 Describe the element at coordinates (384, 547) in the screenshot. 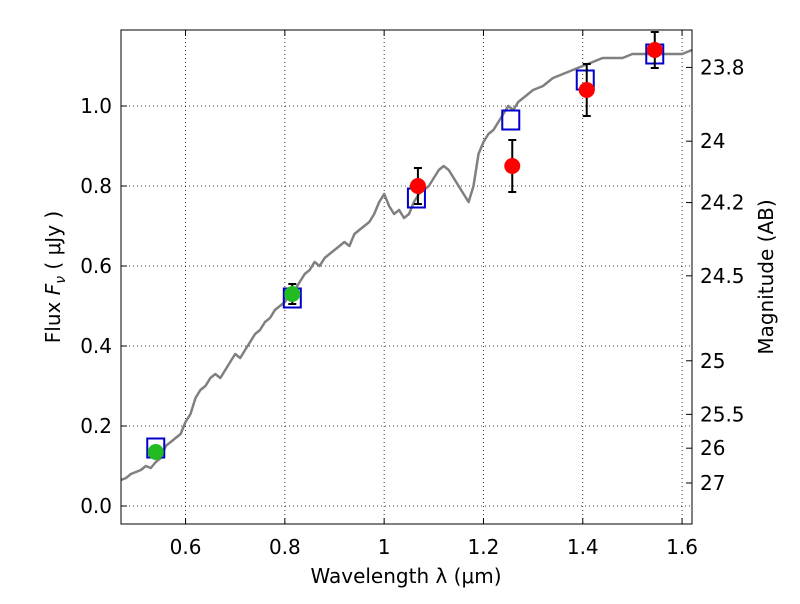

I see `x-tick-label: 1` at that location.